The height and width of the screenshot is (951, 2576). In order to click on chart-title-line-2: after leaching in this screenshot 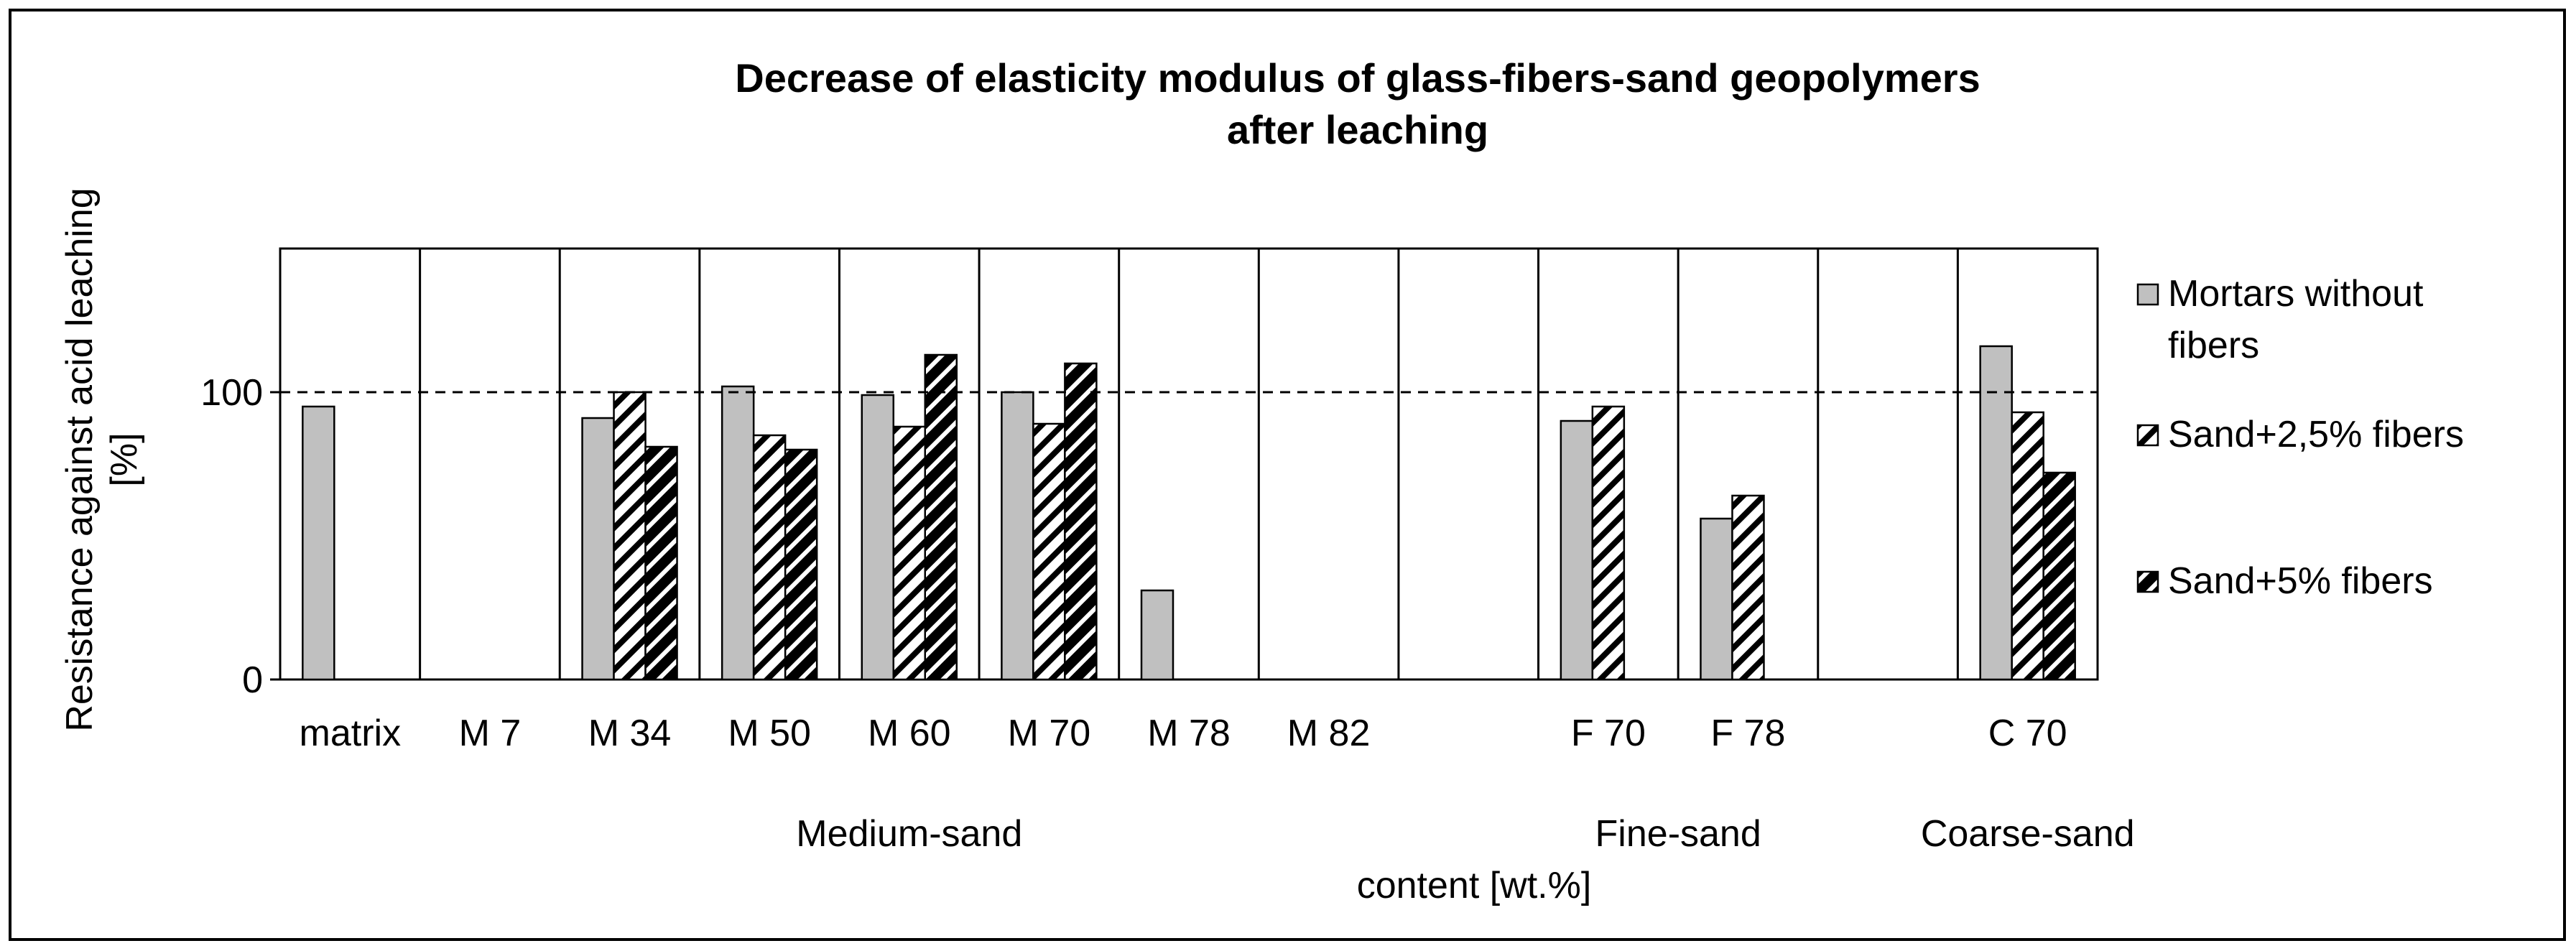, I will do `click(1357, 129)`.